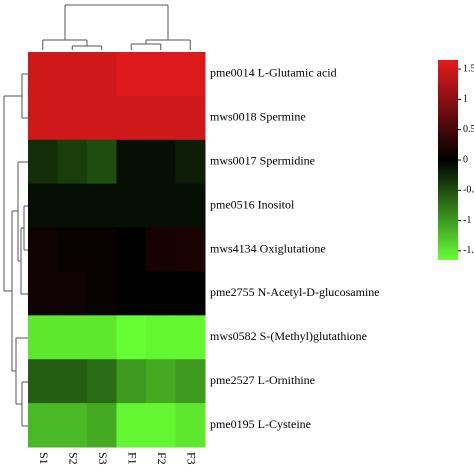 Image resolution: width=474 pixels, height=474 pixels. I want to click on column-label: S1, so click(44, 458).